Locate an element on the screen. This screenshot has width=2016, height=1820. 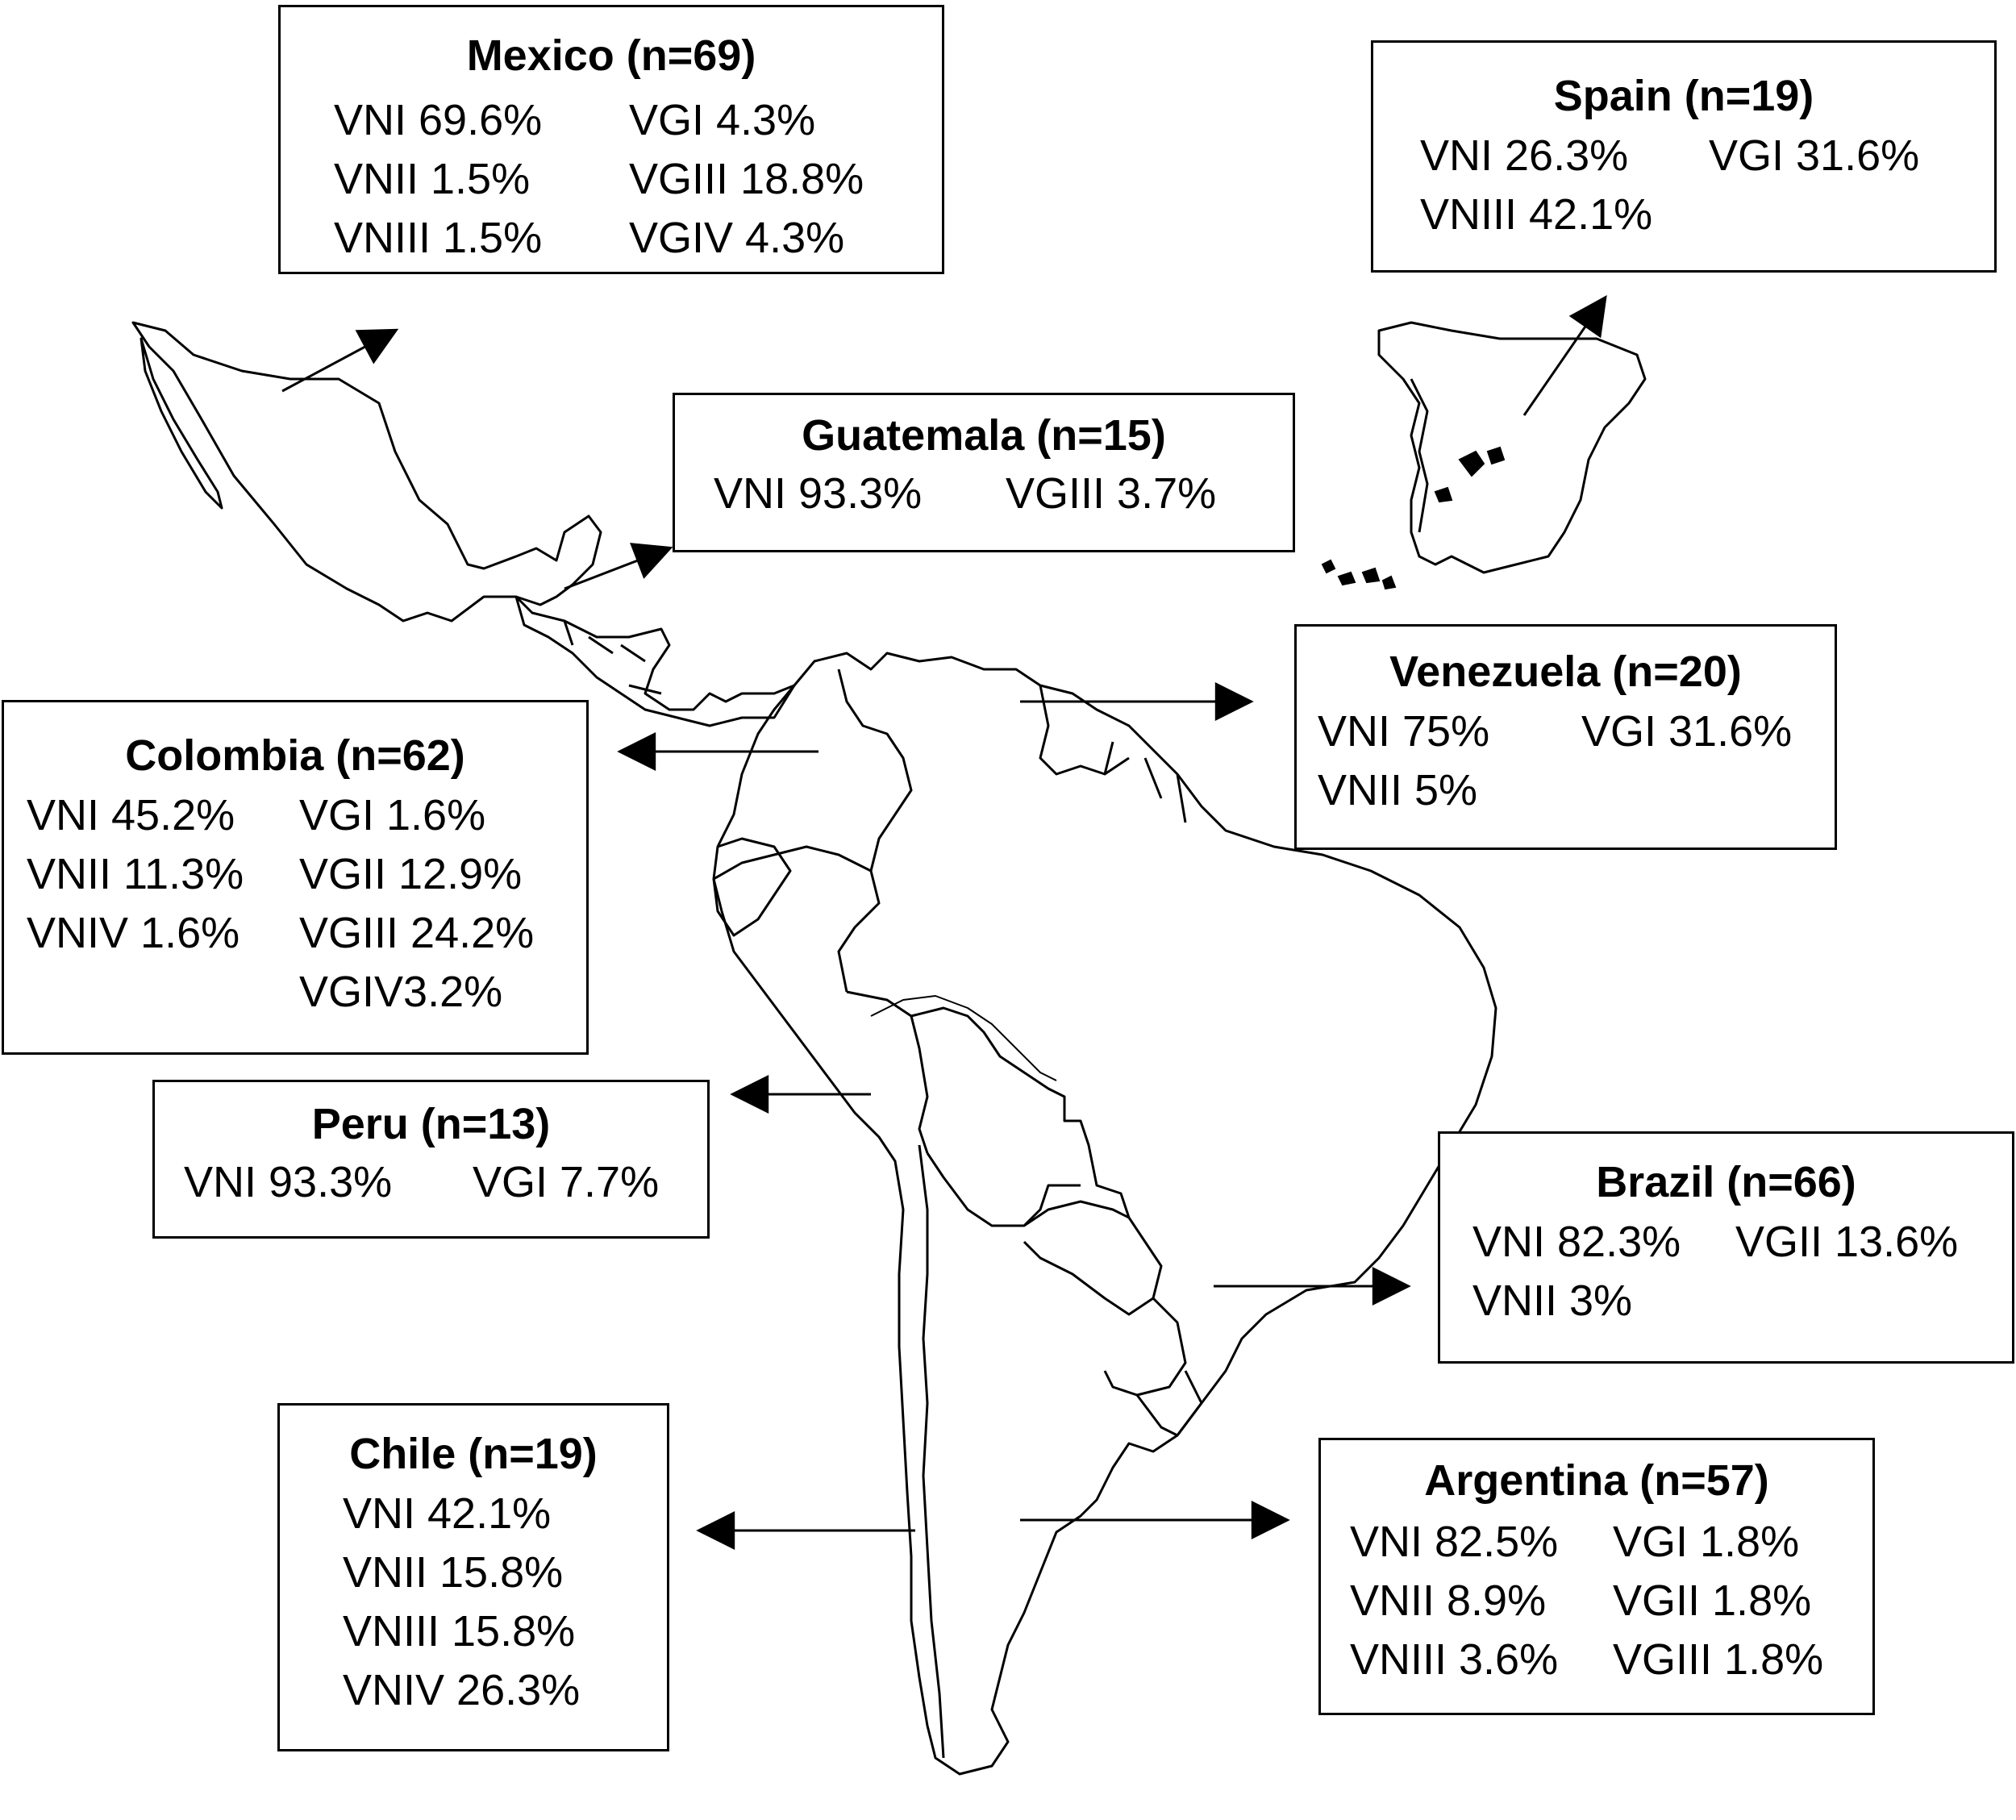
colombia-stat: VGIII 24.2% is located at coordinates (417, 933).